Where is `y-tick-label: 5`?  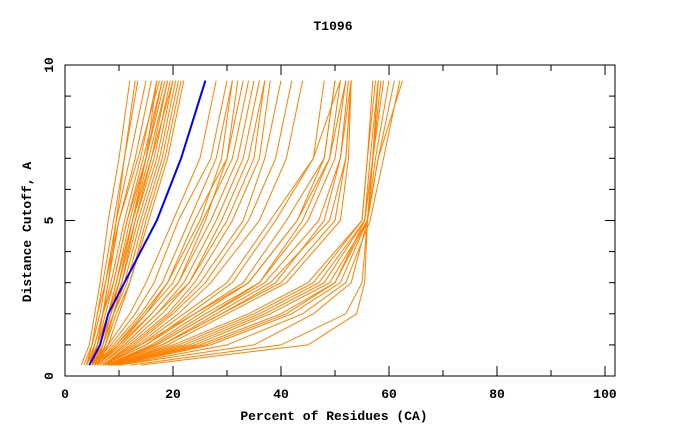
y-tick-label: 5 is located at coordinates (49, 220).